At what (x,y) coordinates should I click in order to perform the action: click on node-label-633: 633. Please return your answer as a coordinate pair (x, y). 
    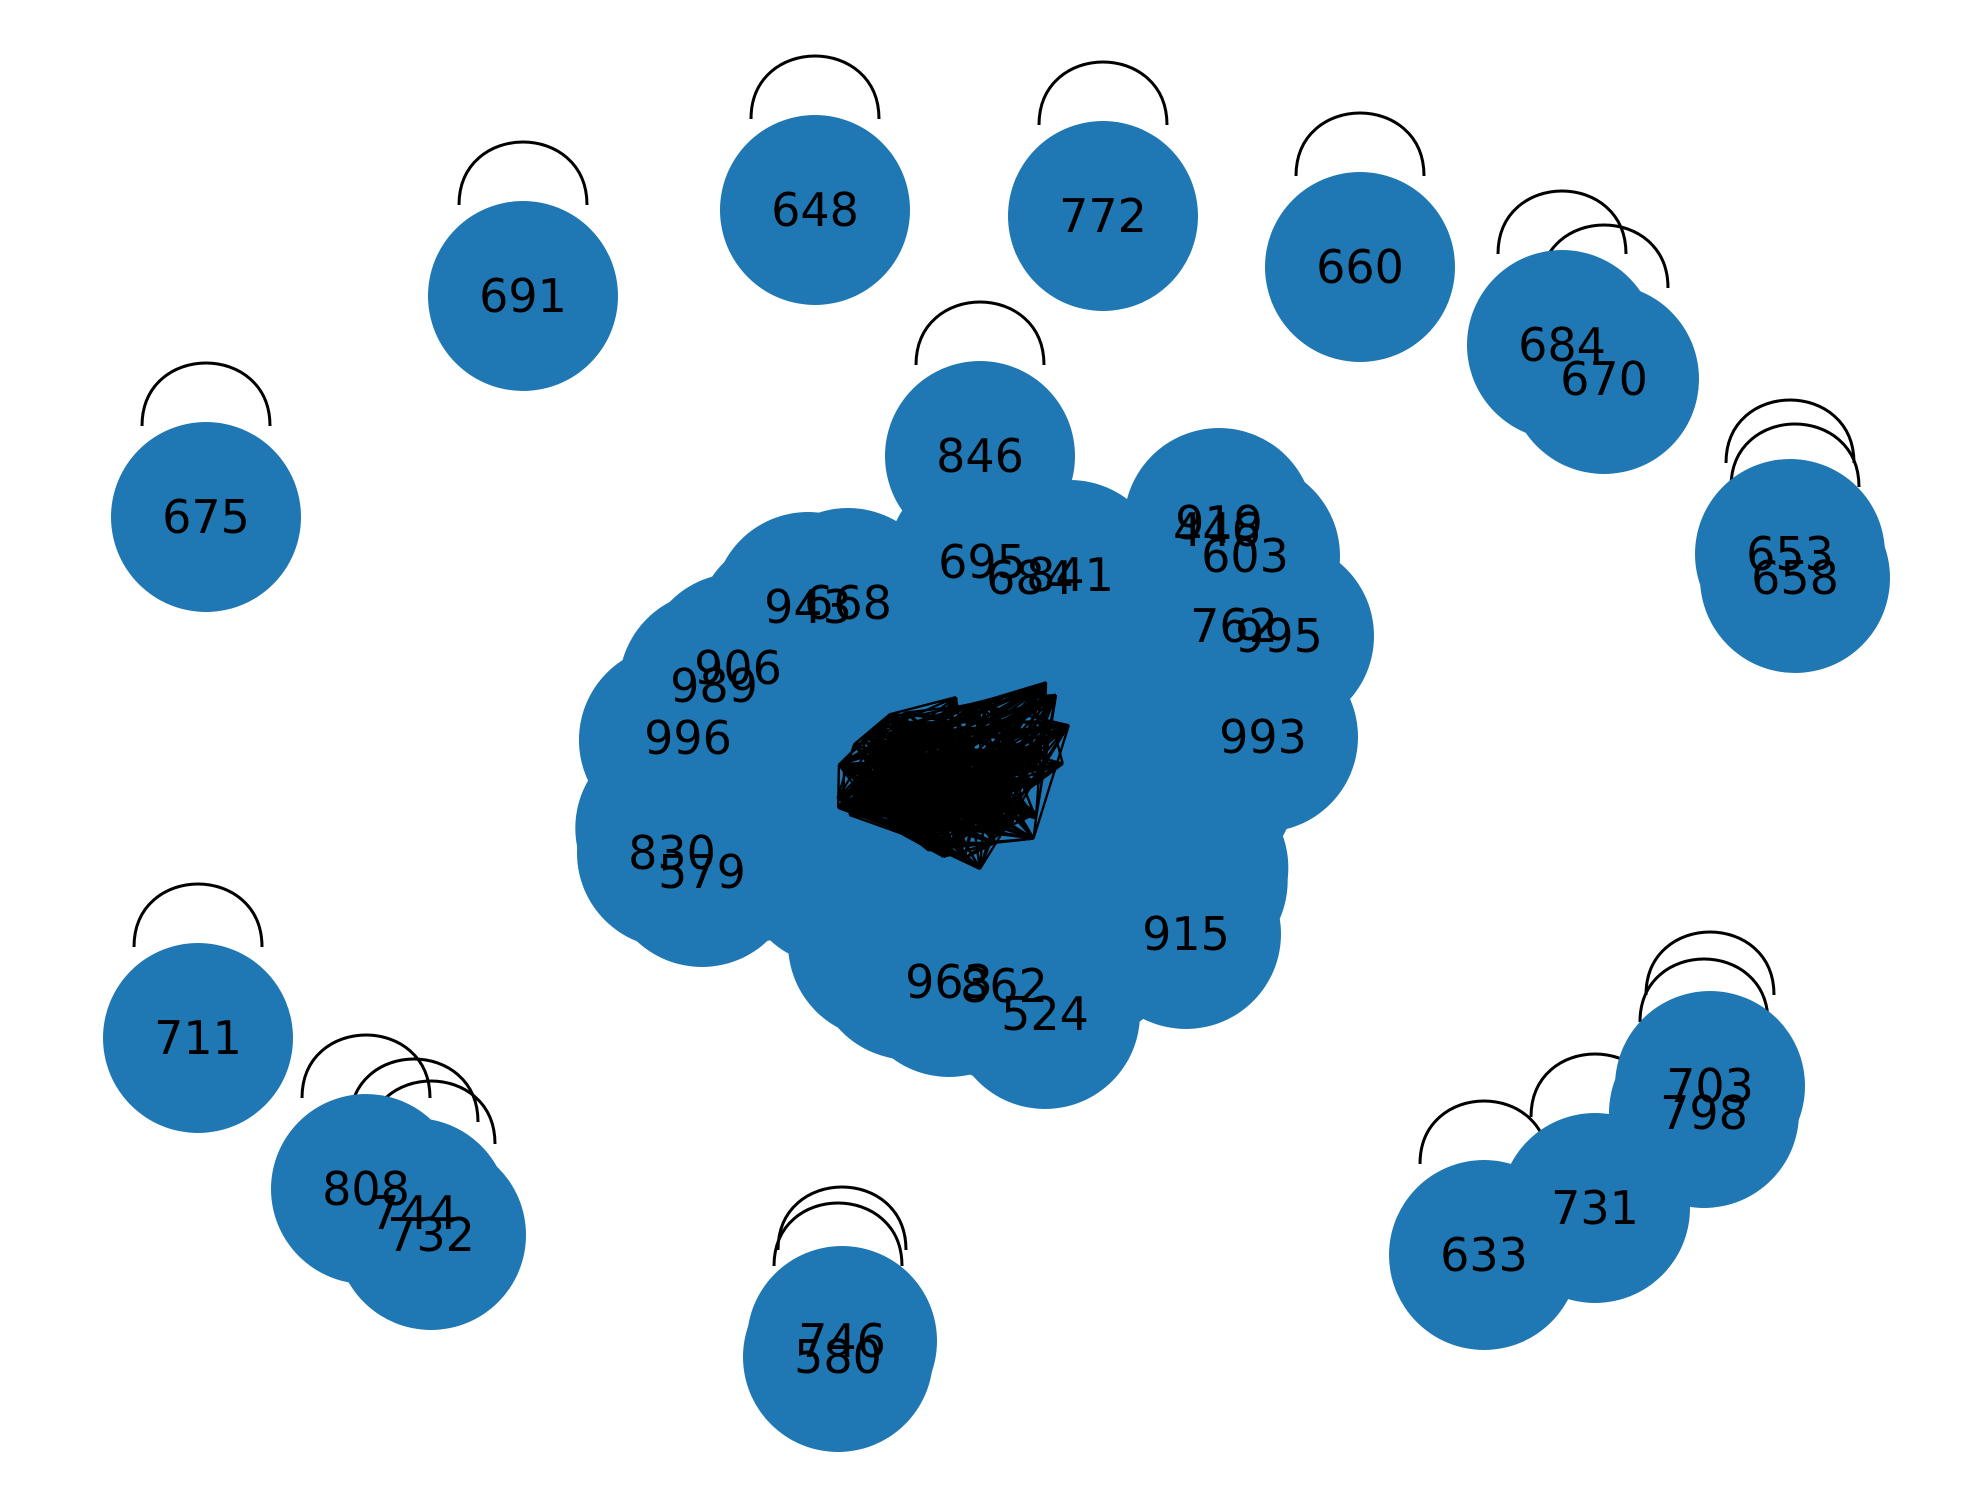
    Looking at the image, I should click on (1484, 1255).